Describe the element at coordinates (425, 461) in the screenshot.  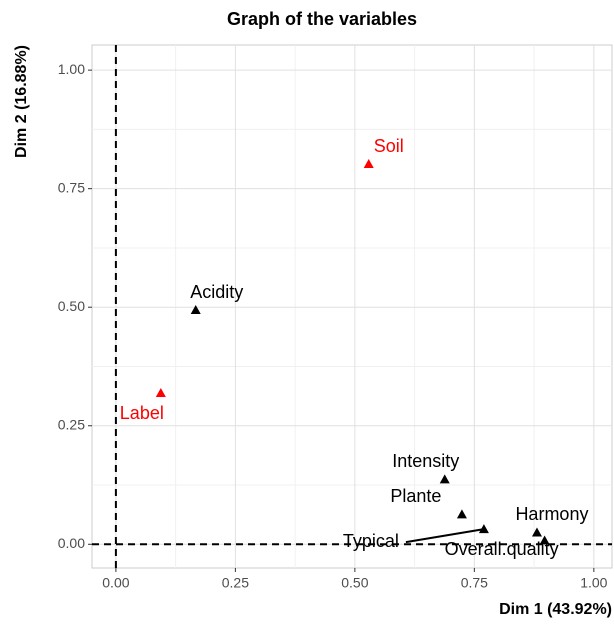
I see `point-label: Intensity` at that location.